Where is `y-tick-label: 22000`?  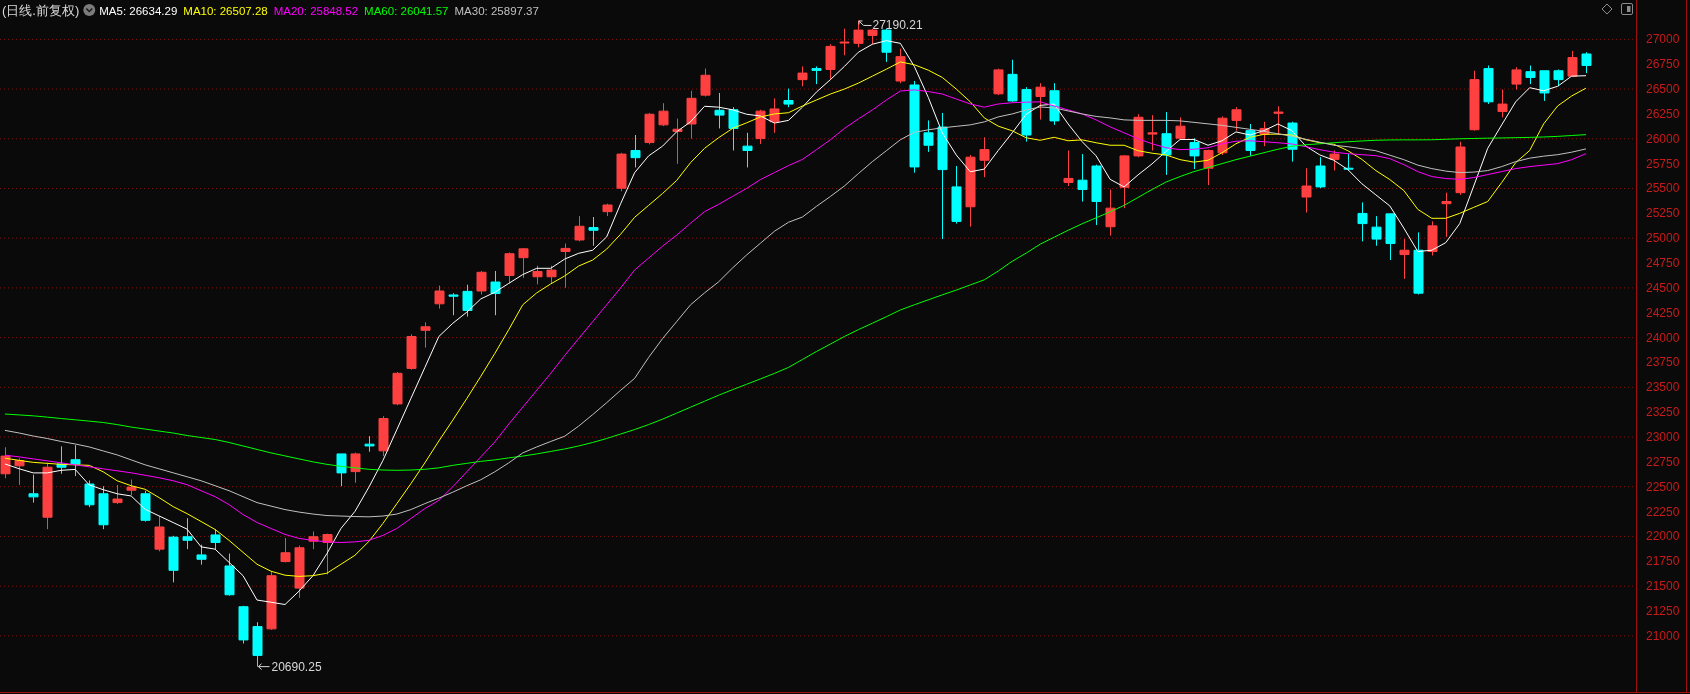 y-tick-label: 22000 is located at coordinates (1663, 536).